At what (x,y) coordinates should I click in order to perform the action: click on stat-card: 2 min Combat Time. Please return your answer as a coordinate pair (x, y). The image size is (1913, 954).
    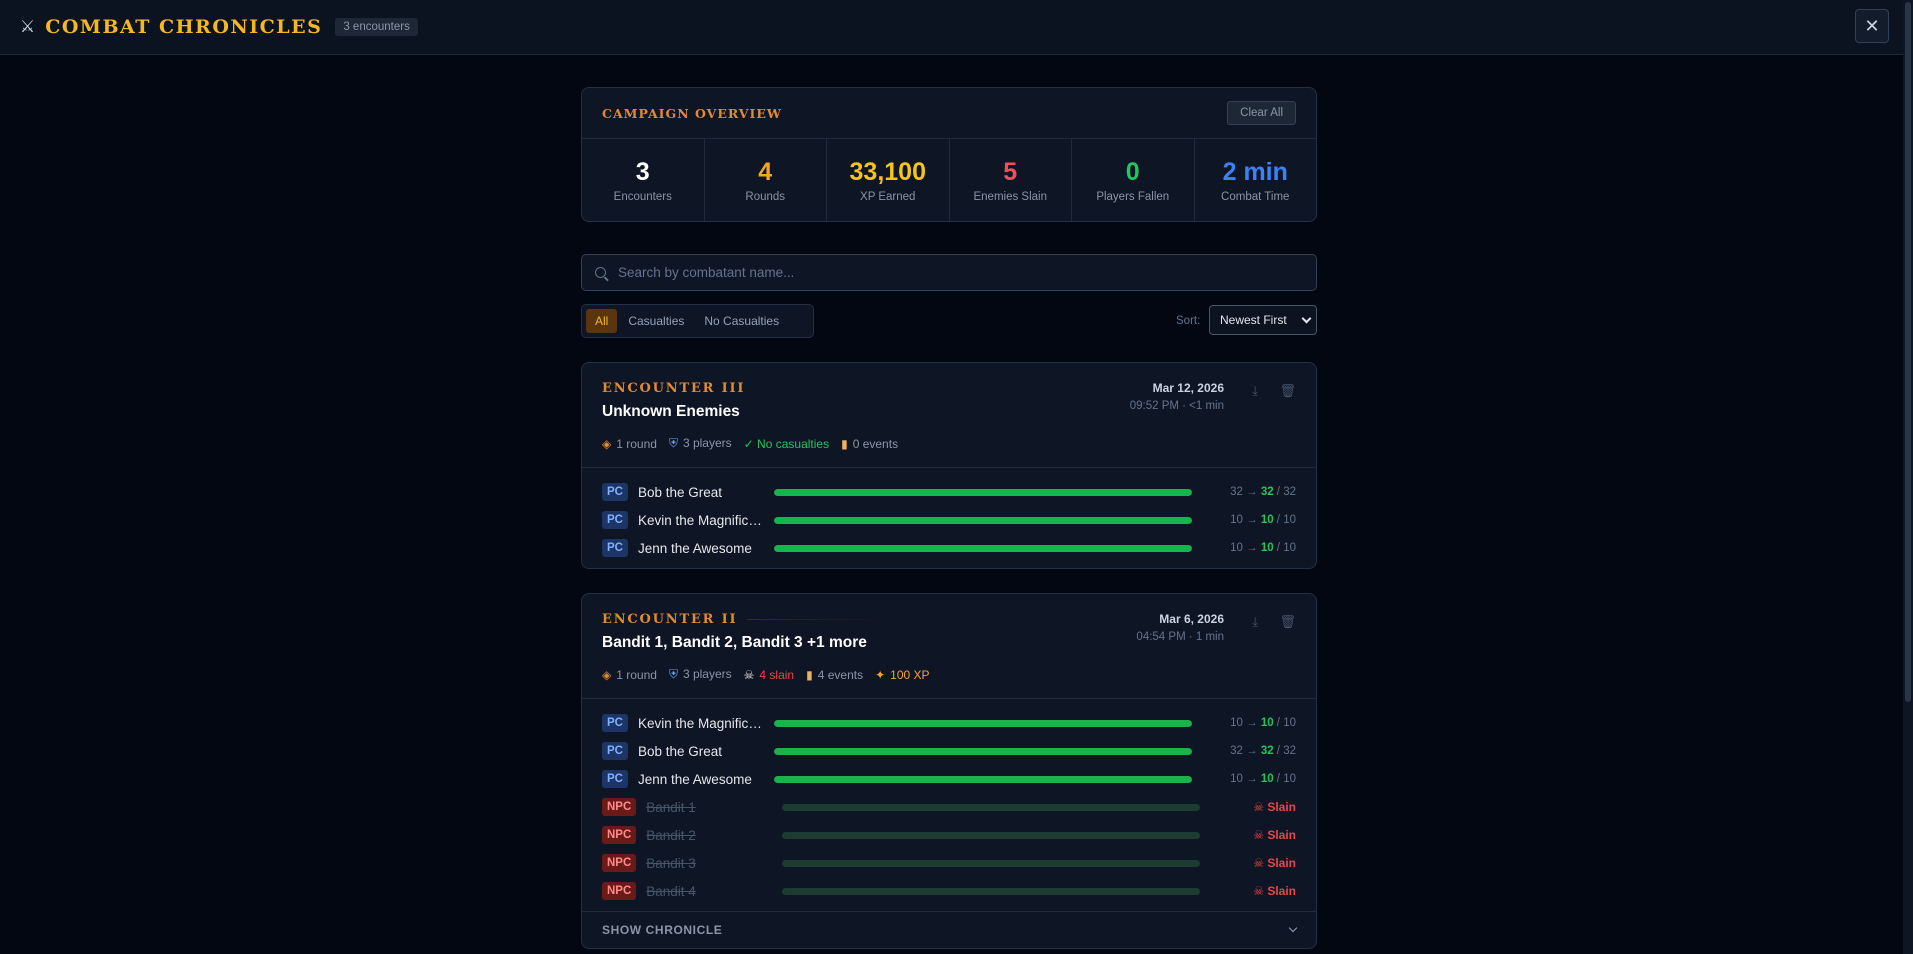
    Looking at the image, I should click on (1256, 180).